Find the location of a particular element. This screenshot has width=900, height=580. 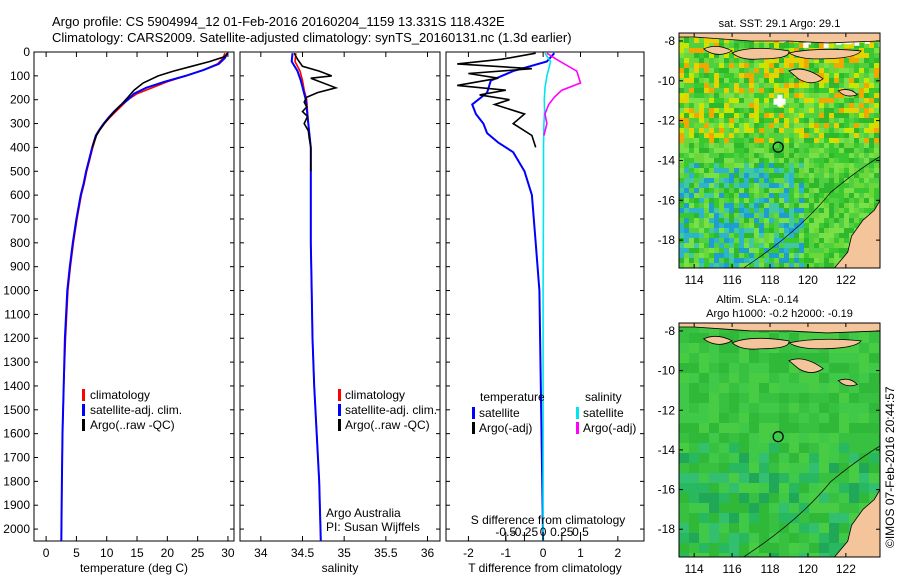

y-tick-label: 200 is located at coordinates (20, 100).